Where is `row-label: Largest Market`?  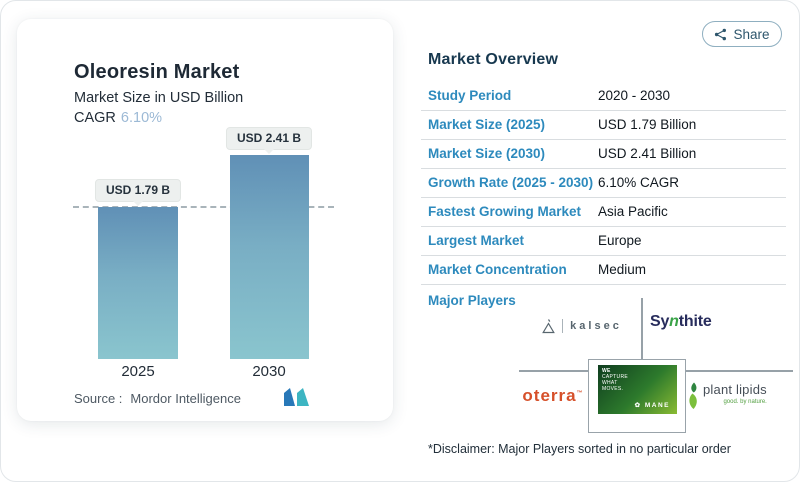 row-label: Largest Market is located at coordinates (476, 240).